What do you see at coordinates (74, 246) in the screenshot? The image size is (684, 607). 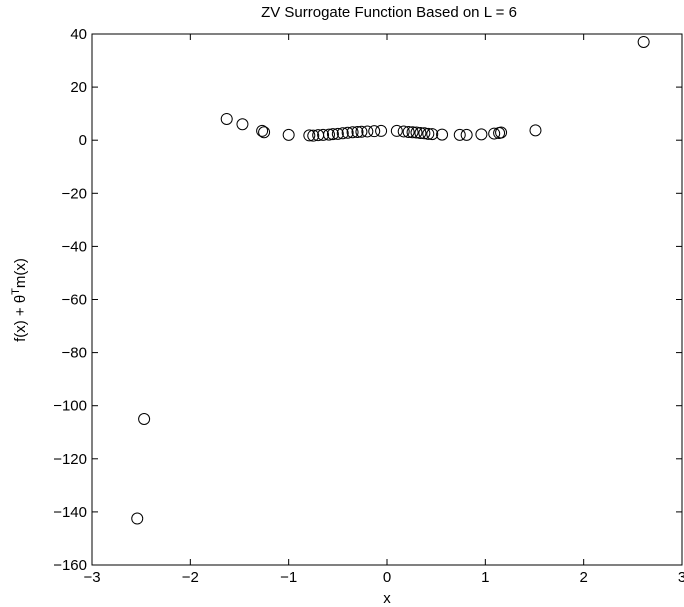 I see `y-tick-label: −40` at bounding box center [74, 246].